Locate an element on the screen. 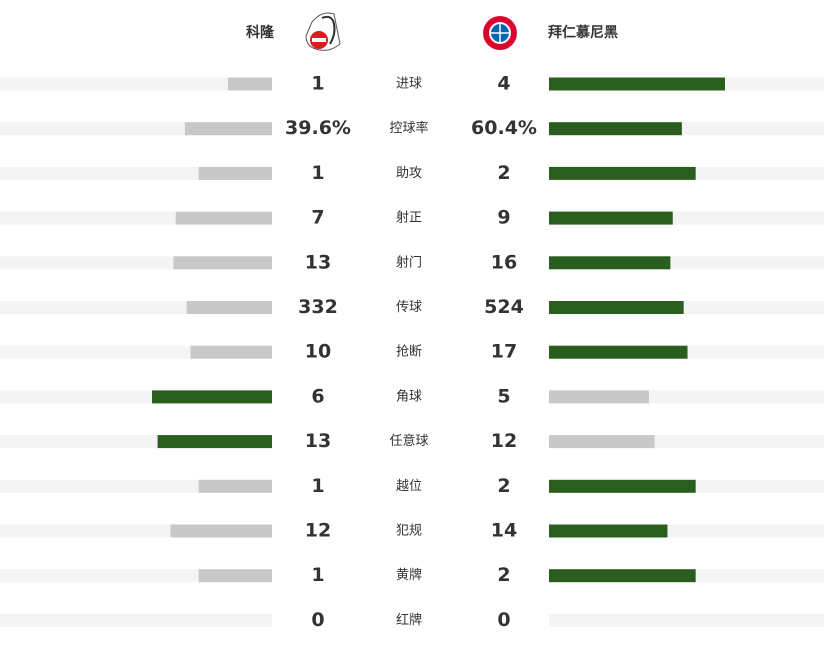 This screenshot has height=660, width=828. stat-label: 任意球 is located at coordinates (408, 441).